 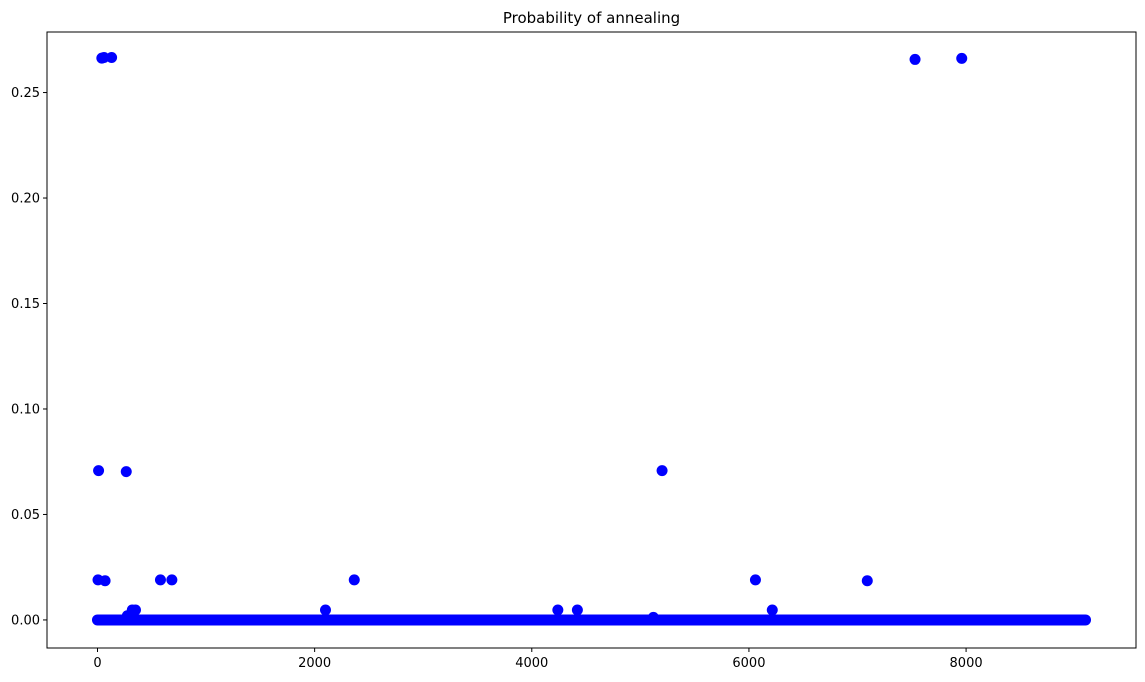 I want to click on chart-title: Probability of annealing, so click(x=591, y=18).